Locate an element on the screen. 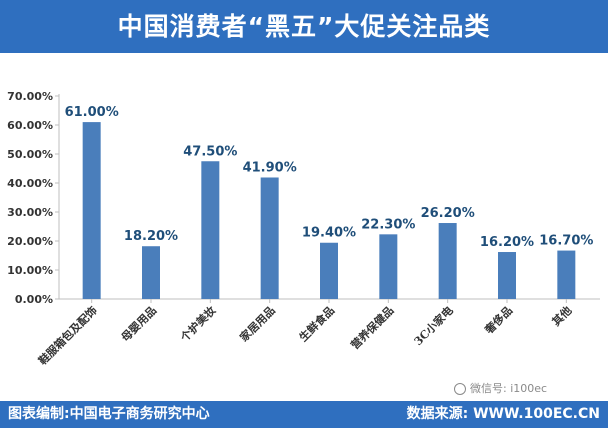 This screenshot has width=608, height=428. footer-banner: 图表编制:中国电子商务研究中心 数据来源: WWW.100EC.CN is located at coordinates (304, 414).